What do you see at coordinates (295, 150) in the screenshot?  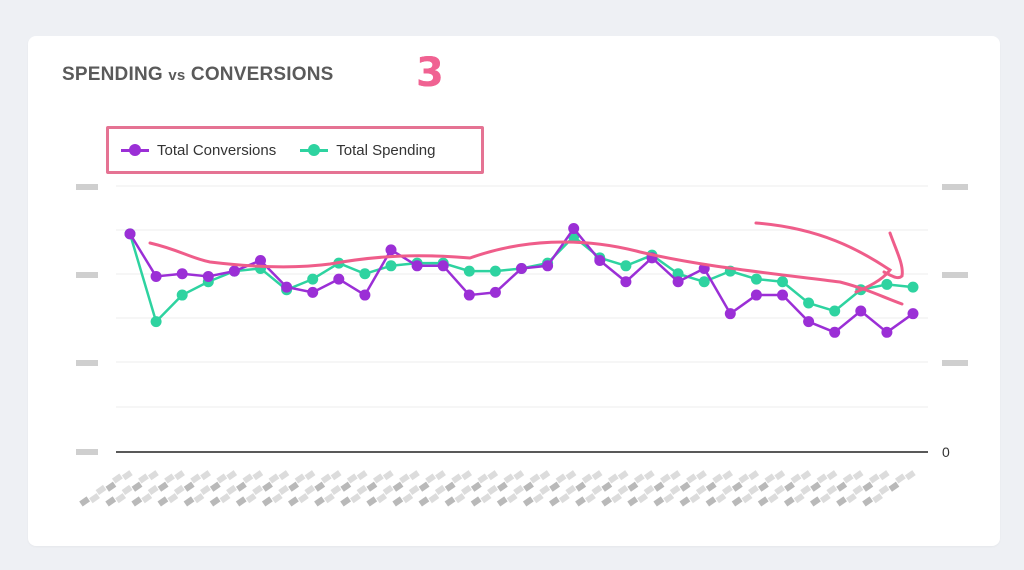 I see `chart-legend: Total Conversions Total Spending` at bounding box center [295, 150].